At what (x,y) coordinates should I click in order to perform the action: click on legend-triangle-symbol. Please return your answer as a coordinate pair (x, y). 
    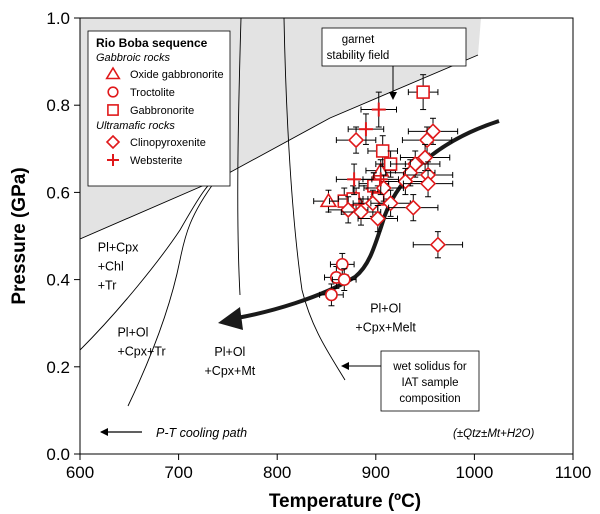
    Looking at the image, I should click on (113, 73).